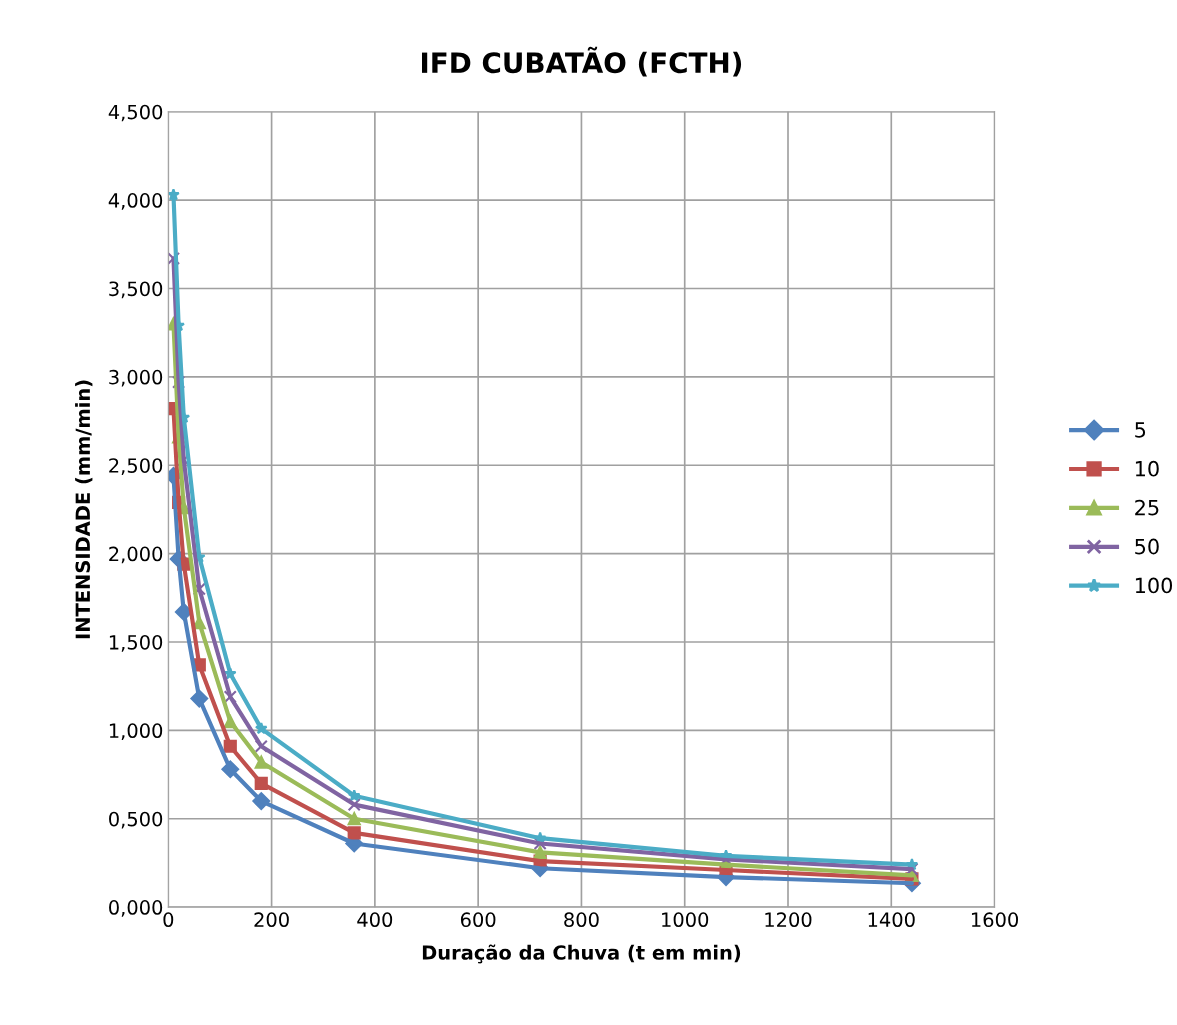 The image size is (1177, 1025). I want to click on y-tick-label: 3,500, so click(136, 290).